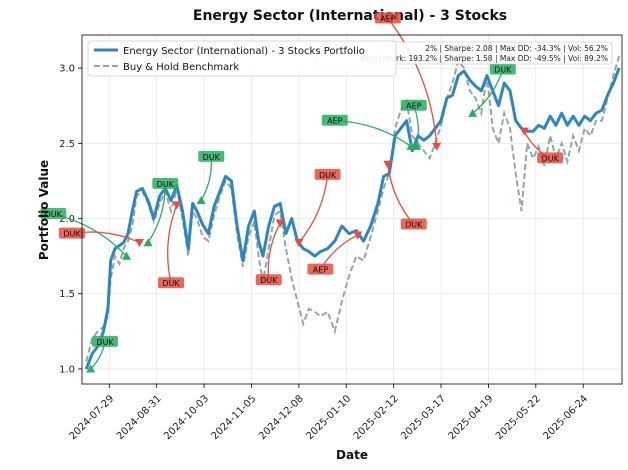 The width and height of the screenshot is (628, 470). Describe the element at coordinates (423, 417) in the screenshot. I see `x-tick-label: 2025-03-17` at that location.